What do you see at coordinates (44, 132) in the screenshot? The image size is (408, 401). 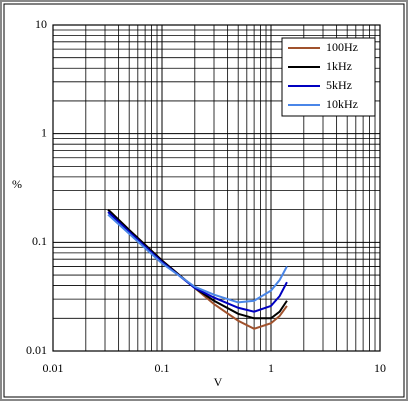 I see `y-tick-label: 1` at bounding box center [44, 132].